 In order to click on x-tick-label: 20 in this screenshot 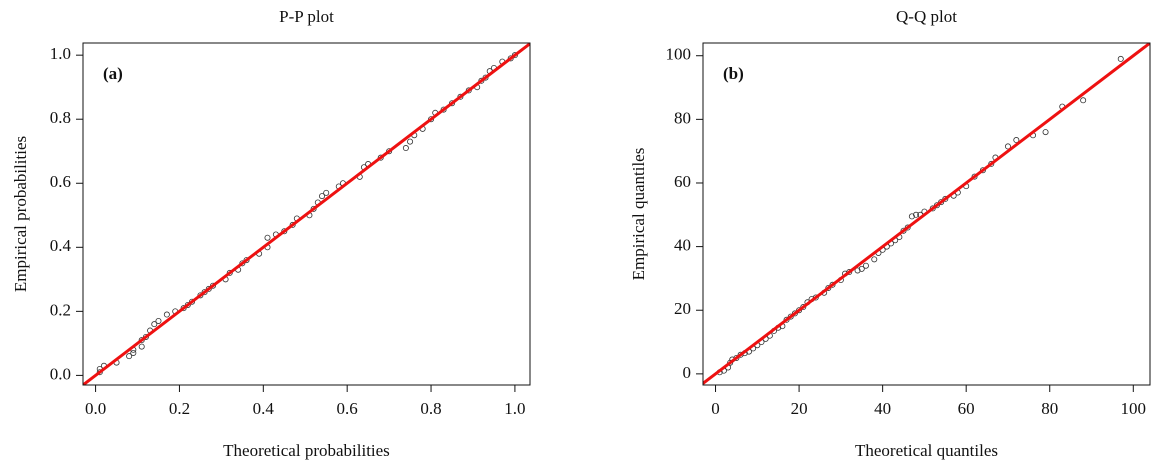, I will do `click(799, 408)`.